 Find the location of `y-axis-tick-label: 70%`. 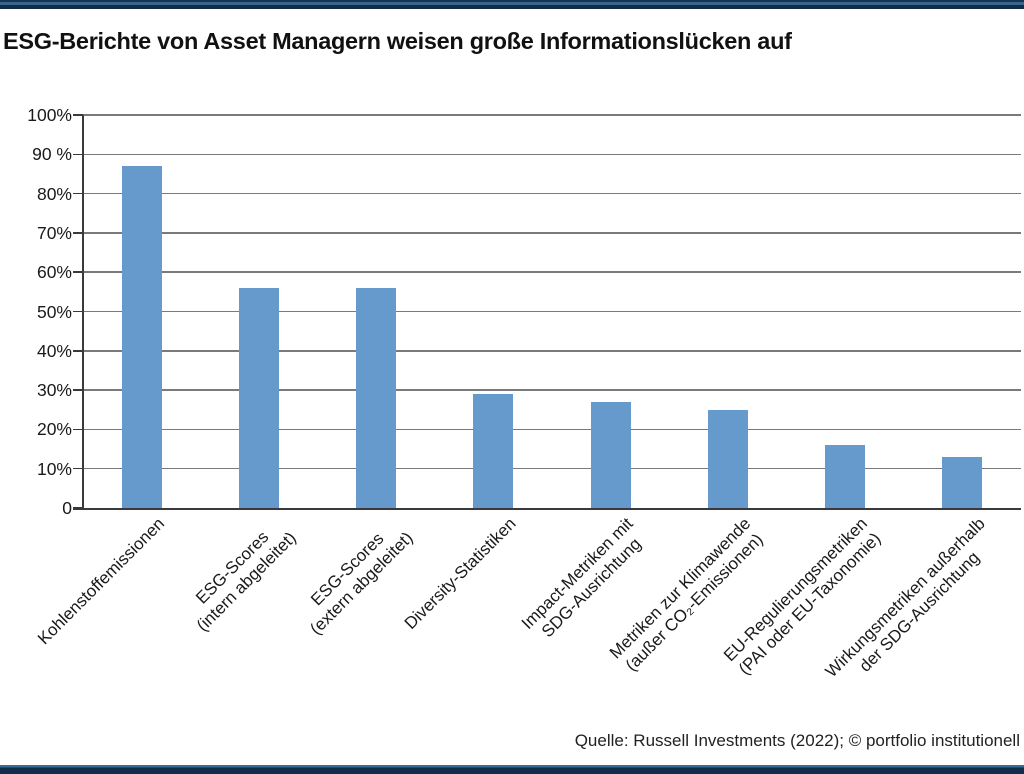

y-axis-tick-label: 70% is located at coordinates (54, 232).